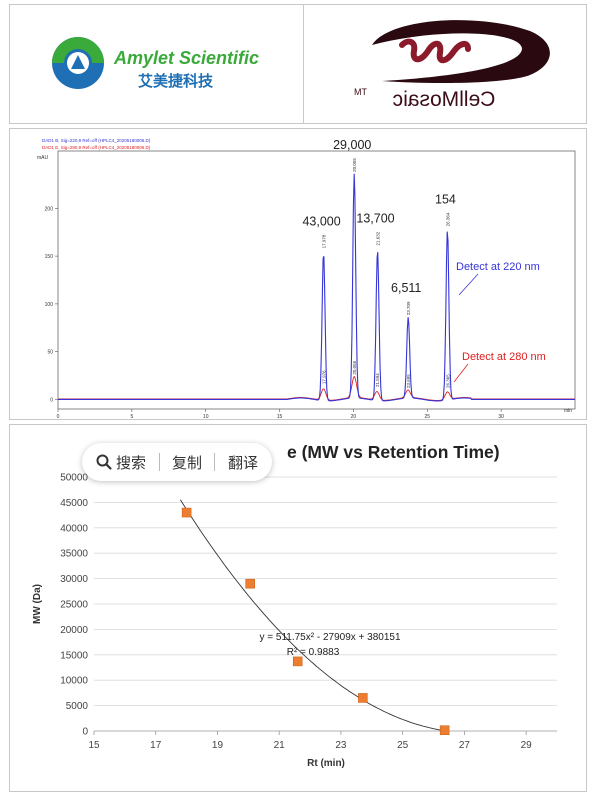 This screenshot has width=594, height=797. I want to click on calibration-x-tick-label: 19, so click(218, 745).